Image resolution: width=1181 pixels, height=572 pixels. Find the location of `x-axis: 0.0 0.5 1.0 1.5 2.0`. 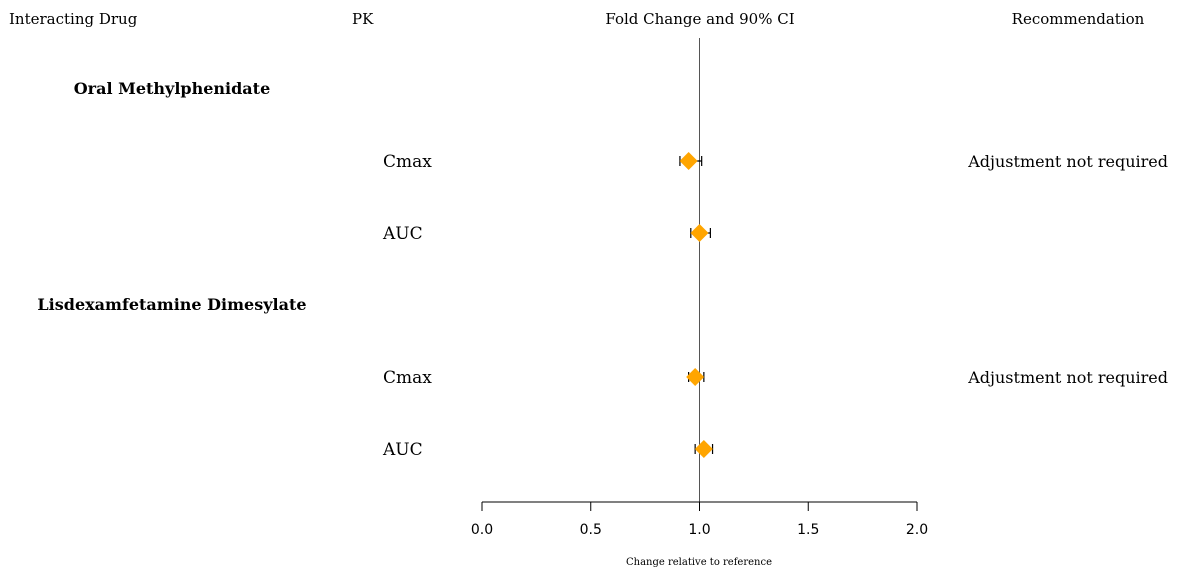

x-axis: 0.0 0.5 1.0 1.5 2.0 is located at coordinates (699, 519).